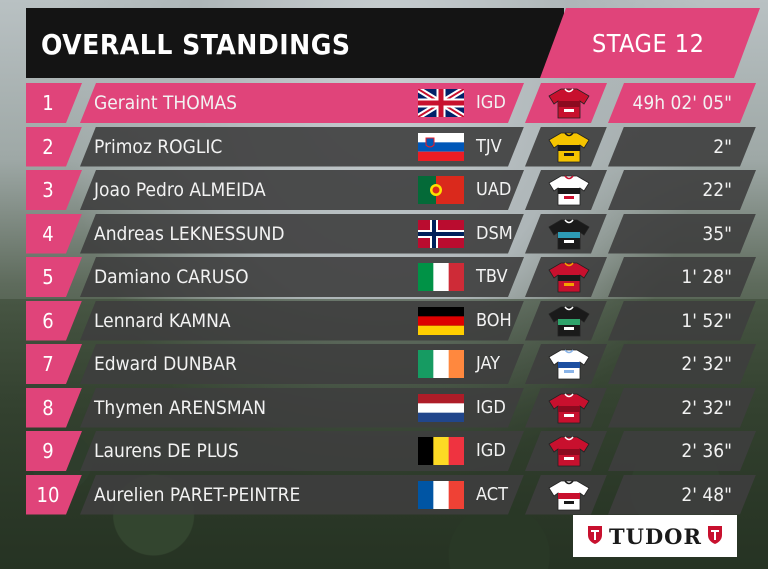 This screenshot has width=768, height=569. I want to click on team-code: ACT, so click(492, 494).